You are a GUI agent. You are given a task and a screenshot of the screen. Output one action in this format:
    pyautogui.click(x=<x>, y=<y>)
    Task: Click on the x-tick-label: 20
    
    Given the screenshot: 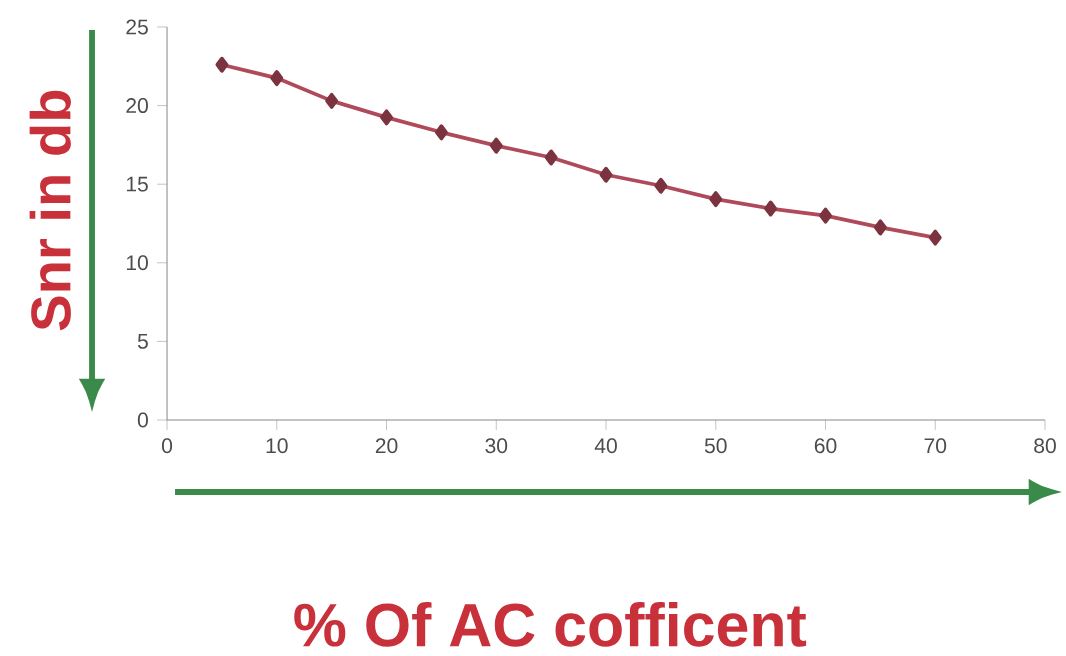 What is the action you would take?
    pyautogui.click(x=386, y=446)
    